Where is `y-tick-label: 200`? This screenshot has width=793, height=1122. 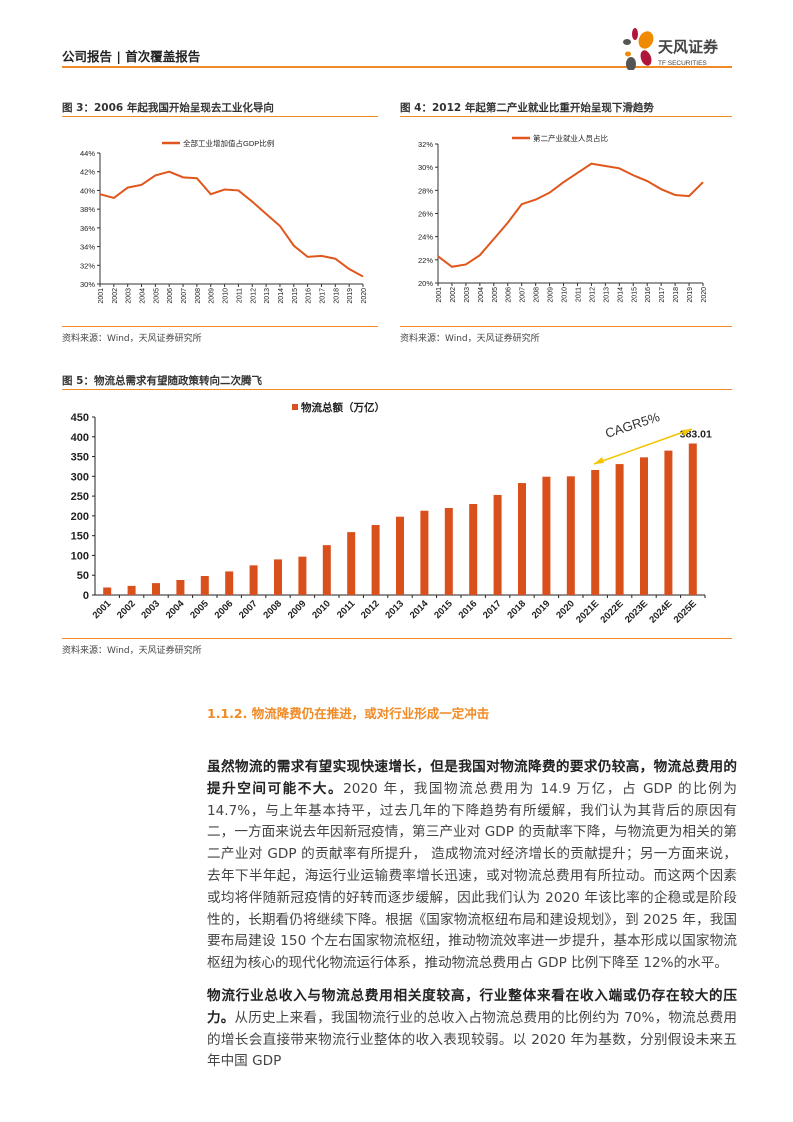 y-tick-label: 200 is located at coordinates (80, 517).